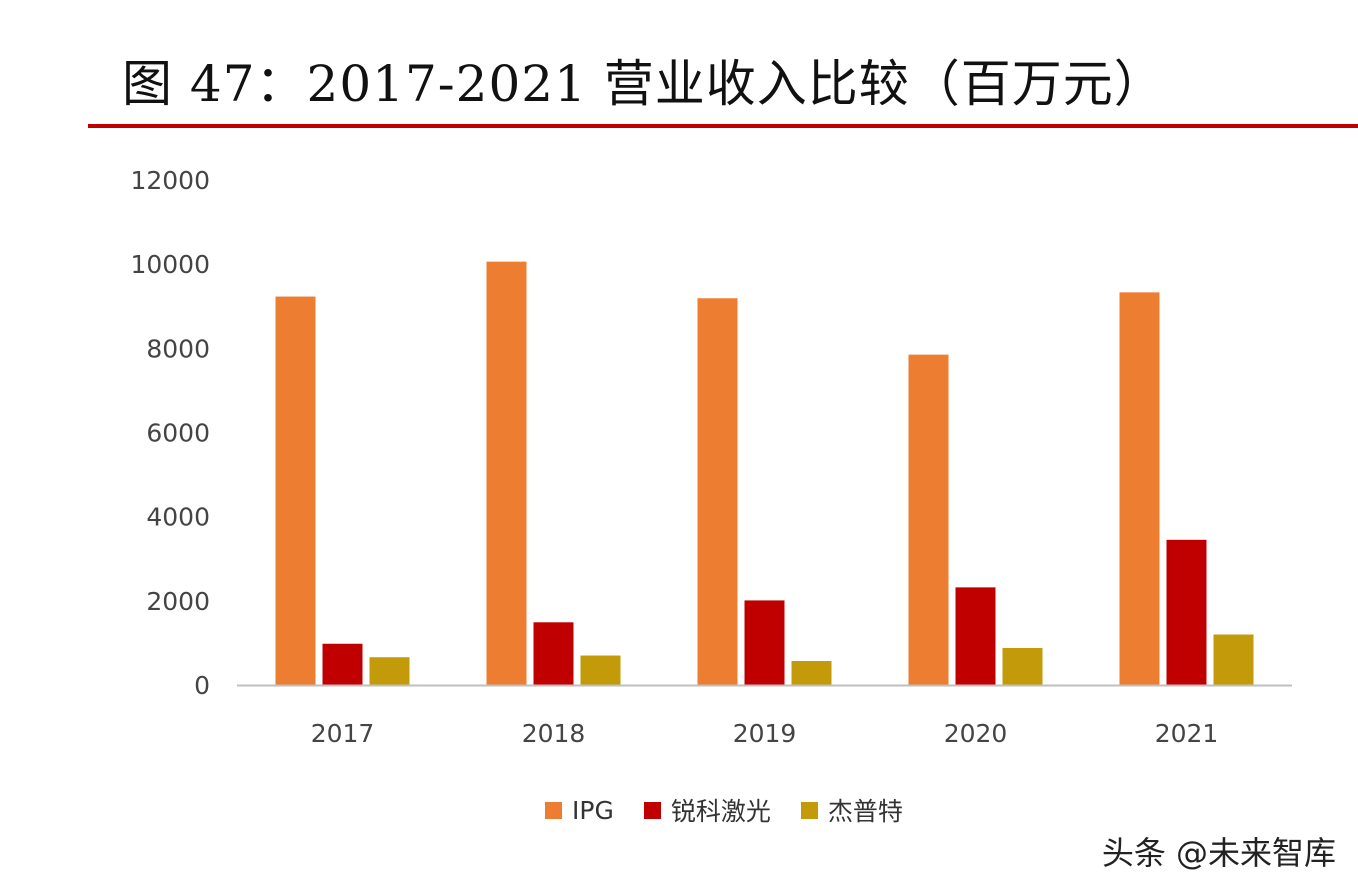 This screenshot has height=896, width=1358. Describe the element at coordinates (723, 126) in the screenshot. I see `title-divider` at that location.